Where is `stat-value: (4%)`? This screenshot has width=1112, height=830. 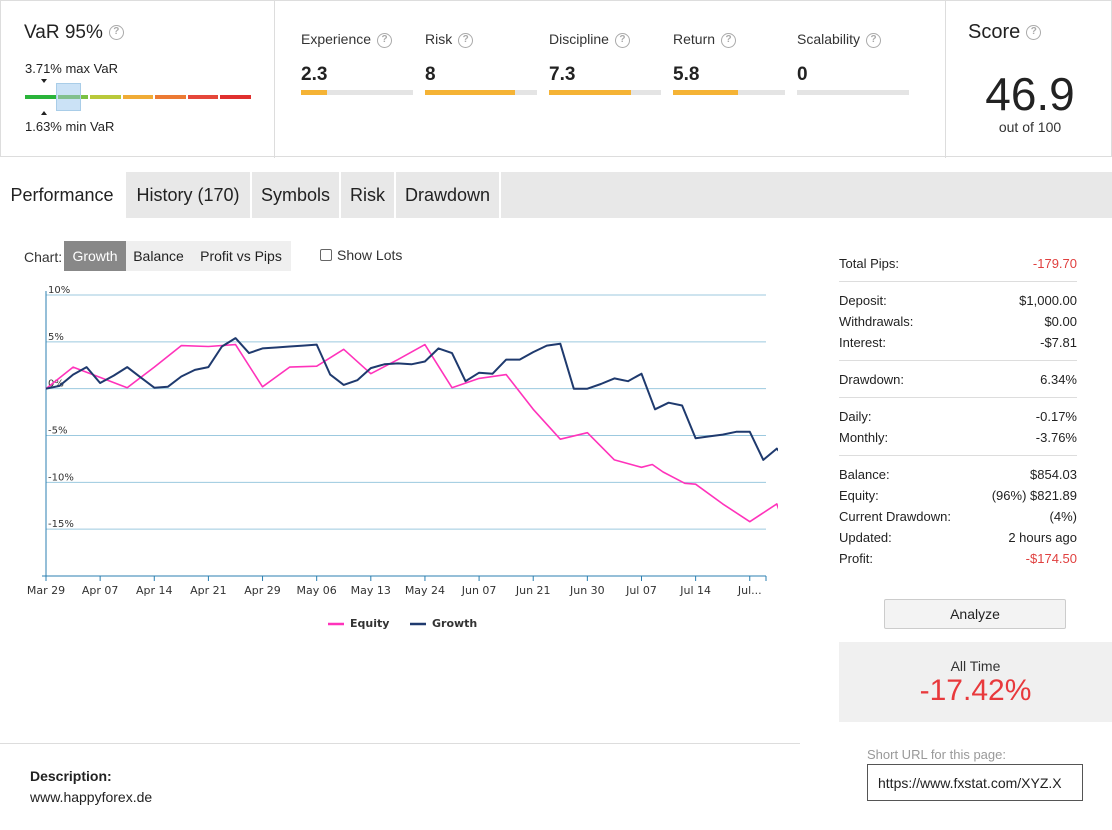 stat-value: (4%) is located at coordinates (1063, 516).